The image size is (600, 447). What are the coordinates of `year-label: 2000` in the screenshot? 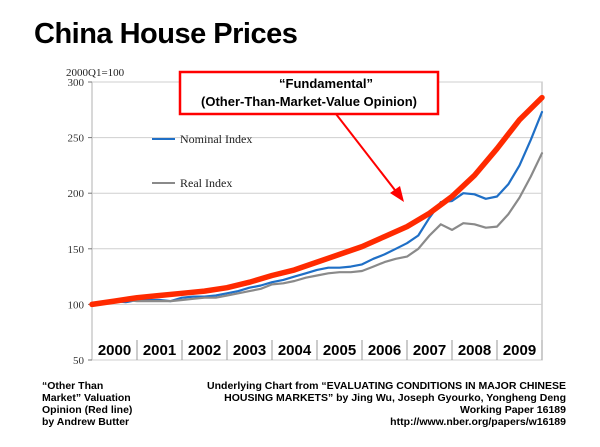 It's located at (114, 350).